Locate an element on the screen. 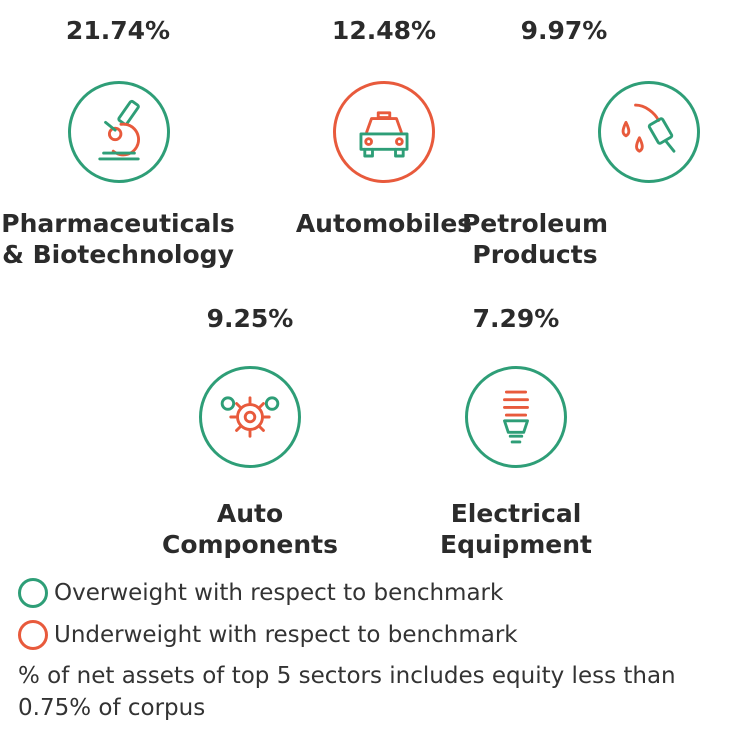  sector-name-line1: Auto is located at coordinates (250, 513).